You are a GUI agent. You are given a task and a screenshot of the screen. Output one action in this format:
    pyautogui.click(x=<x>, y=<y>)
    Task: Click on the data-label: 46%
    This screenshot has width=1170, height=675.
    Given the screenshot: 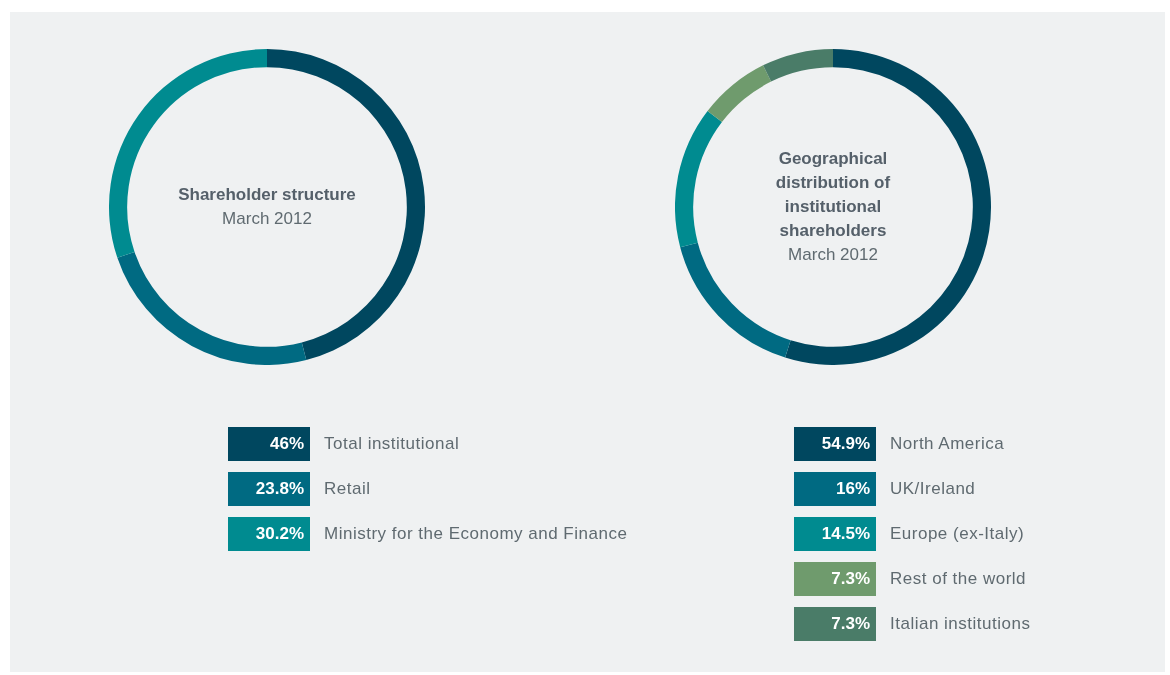 What is the action you would take?
    pyautogui.click(x=269, y=444)
    